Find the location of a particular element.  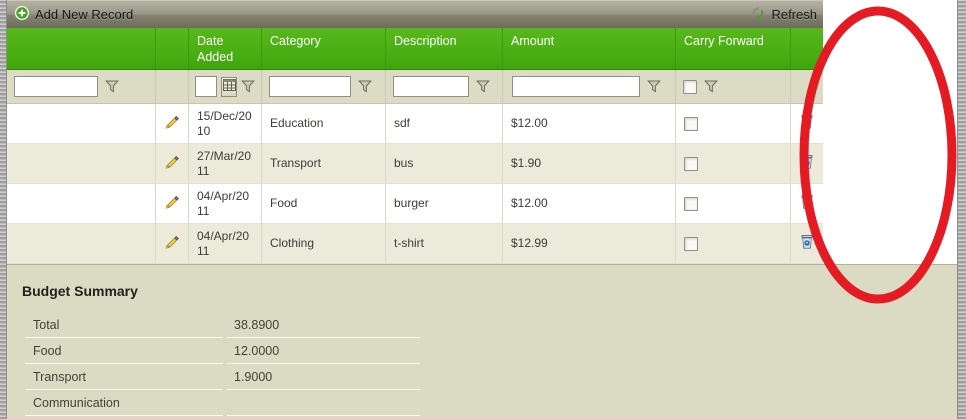

header-cell-edit is located at coordinates (171, 48).